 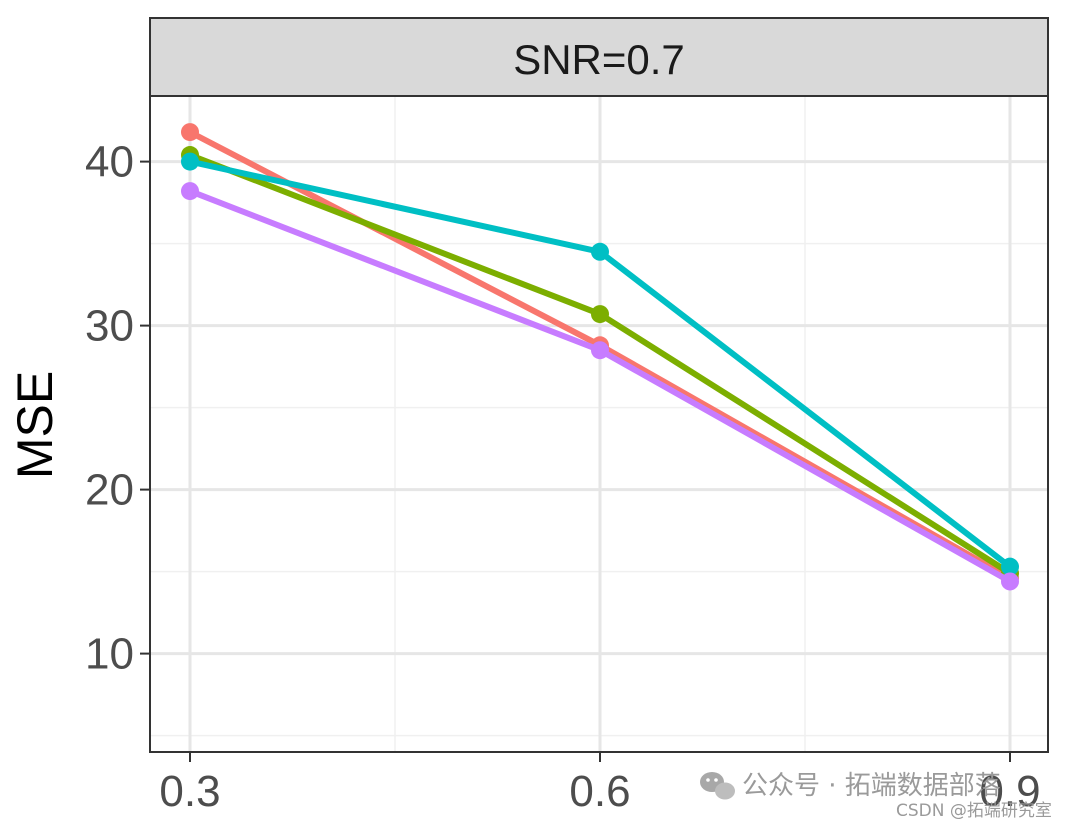 What do you see at coordinates (190, 132) in the screenshot?
I see `series-1-point` at bounding box center [190, 132].